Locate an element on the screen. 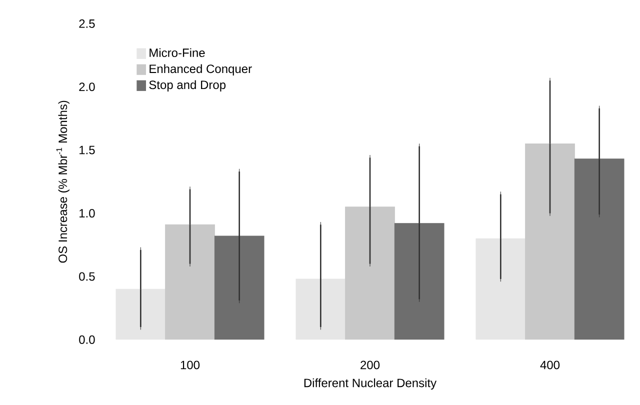 This screenshot has height=405, width=640. y-tick-label: 1.5 is located at coordinates (87, 150).